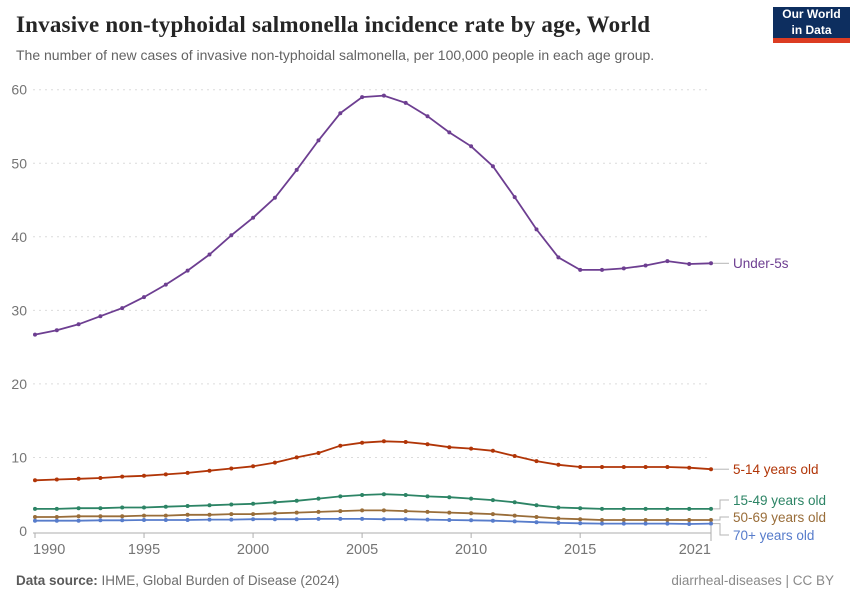 The image size is (850, 600). I want to click on series-label: 50-69 years old, so click(779, 517).